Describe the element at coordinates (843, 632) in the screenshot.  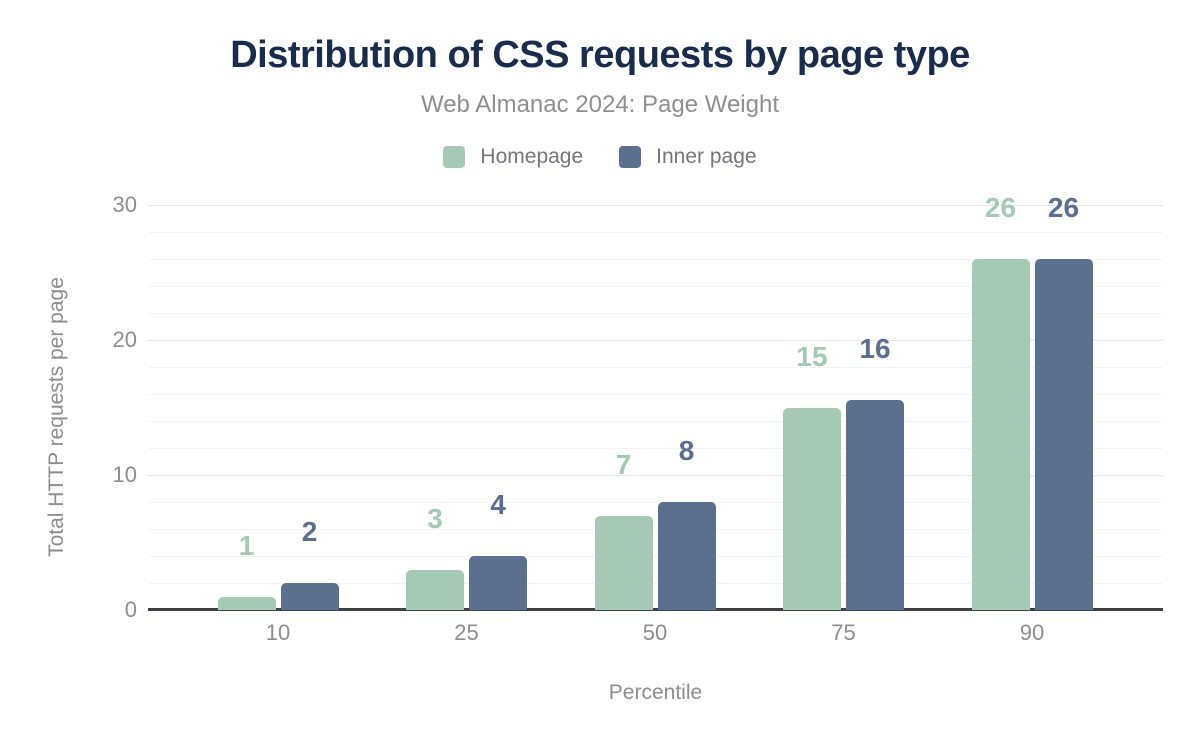
I see `x-tick-label-p75: 75` at that location.